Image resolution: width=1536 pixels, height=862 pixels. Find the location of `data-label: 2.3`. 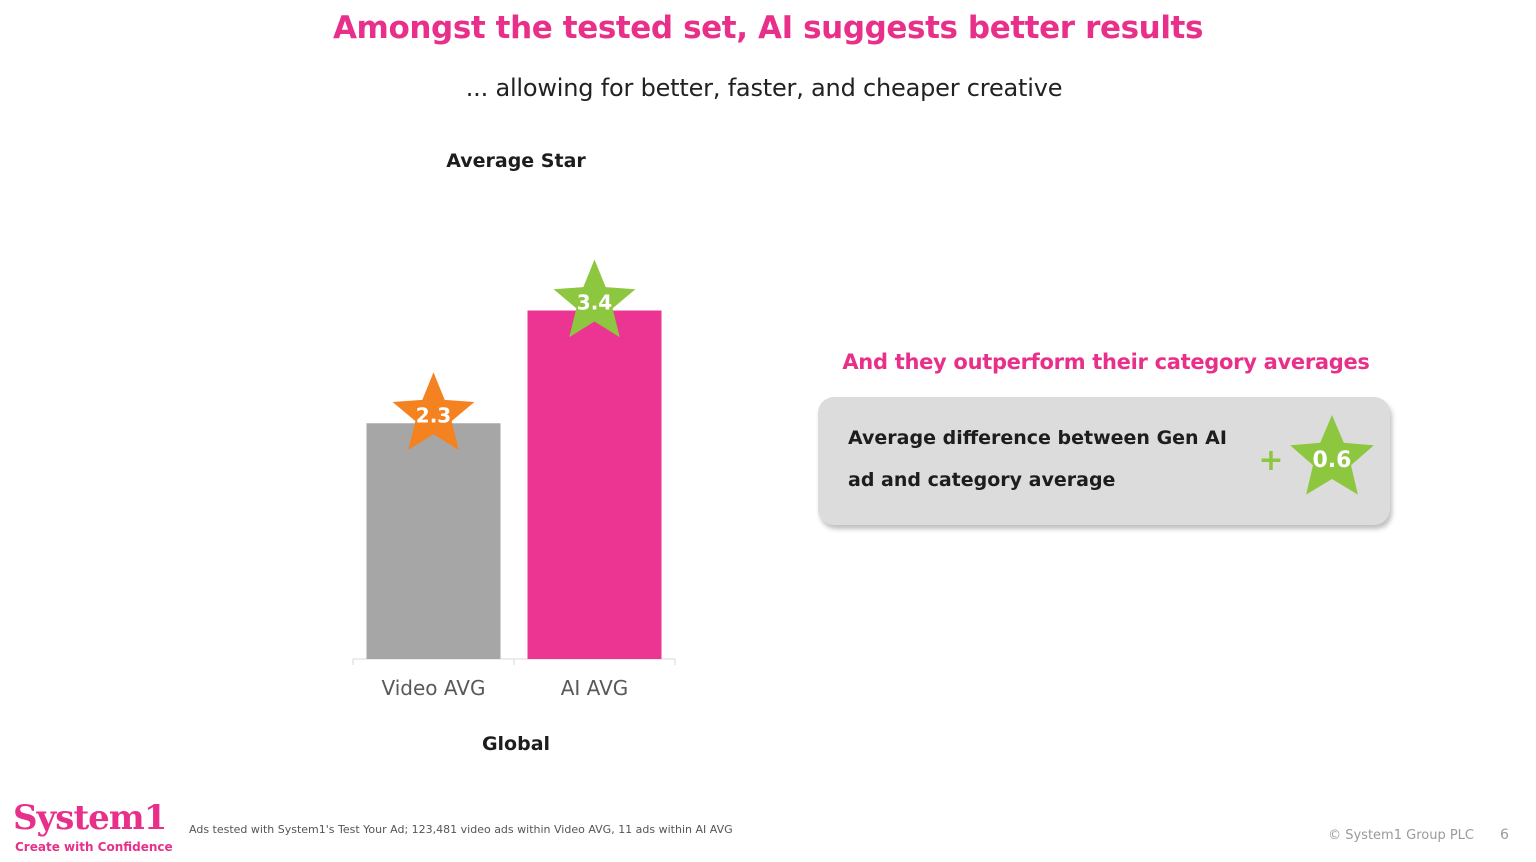

data-label: 2.3 is located at coordinates (433, 415).